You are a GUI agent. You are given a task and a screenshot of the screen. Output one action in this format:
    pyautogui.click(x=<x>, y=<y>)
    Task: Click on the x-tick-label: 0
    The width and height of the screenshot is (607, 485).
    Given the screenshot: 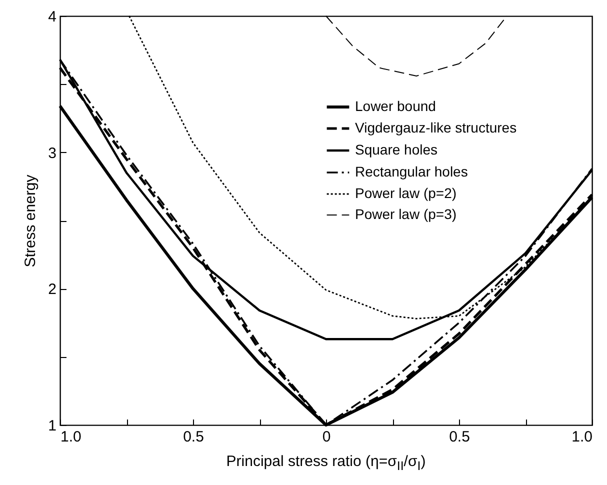 What is the action you would take?
    pyautogui.click(x=326, y=437)
    